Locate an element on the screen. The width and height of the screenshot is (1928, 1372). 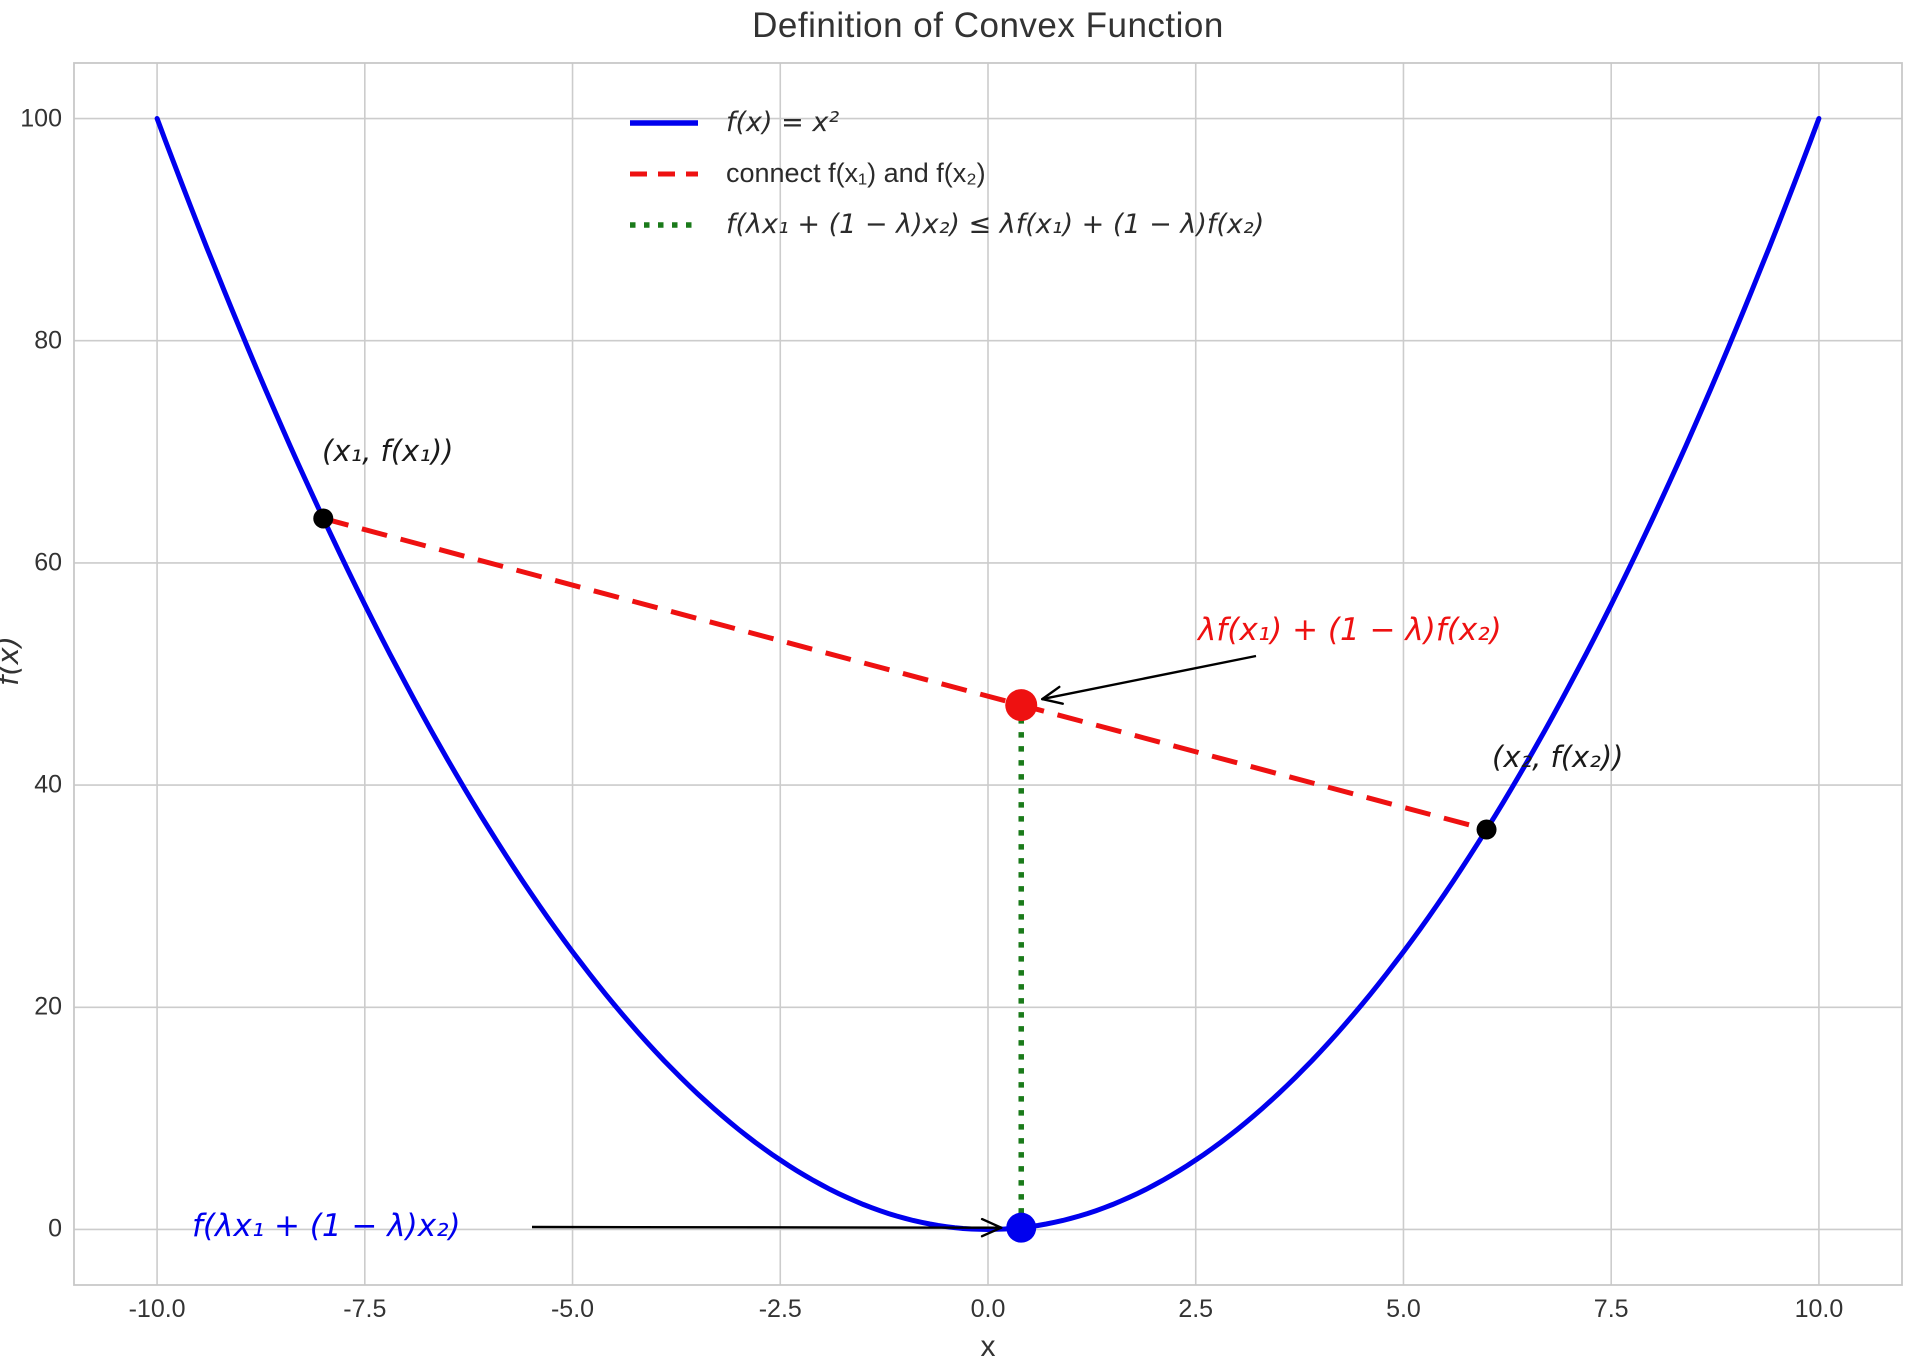
point2-label: (x₂, f(x₂)) is located at coordinates (1558, 757).